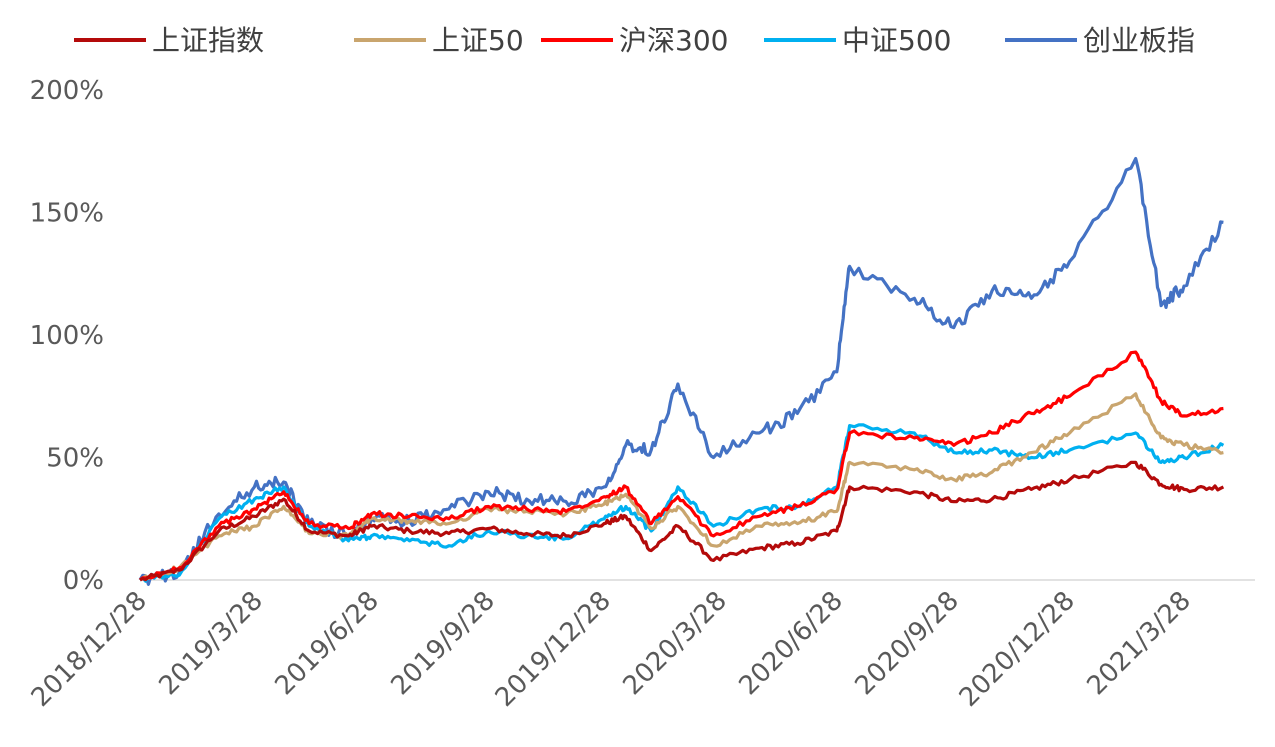 This screenshot has width=1275, height=747. What do you see at coordinates (906, 643) in the screenshot?
I see `x-tick-label: 2020/9/28` at bounding box center [906, 643].